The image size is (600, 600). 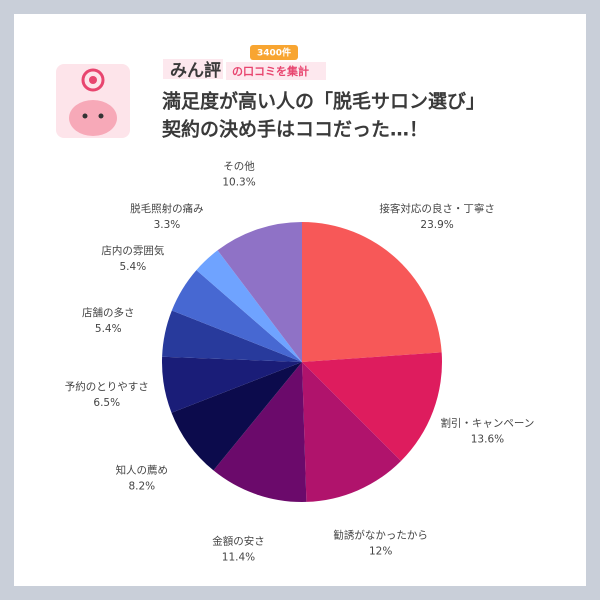 What do you see at coordinates (270, 71) in the screenshot?
I see `caption: の口コミを集計` at bounding box center [270, 71].